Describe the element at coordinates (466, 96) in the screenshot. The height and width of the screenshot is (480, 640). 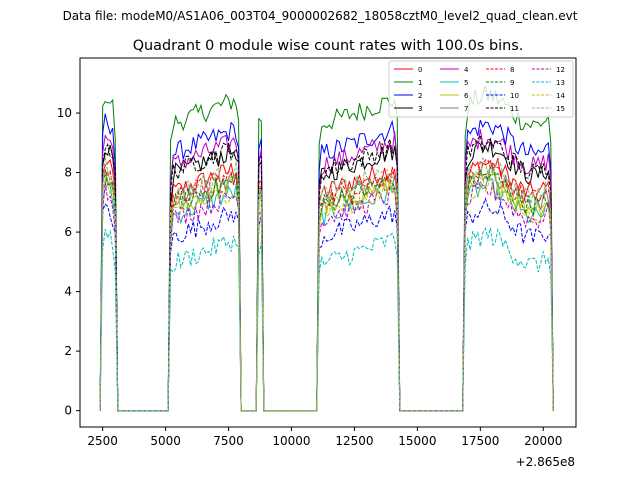
I see `legend-label-6: 6` at that location.